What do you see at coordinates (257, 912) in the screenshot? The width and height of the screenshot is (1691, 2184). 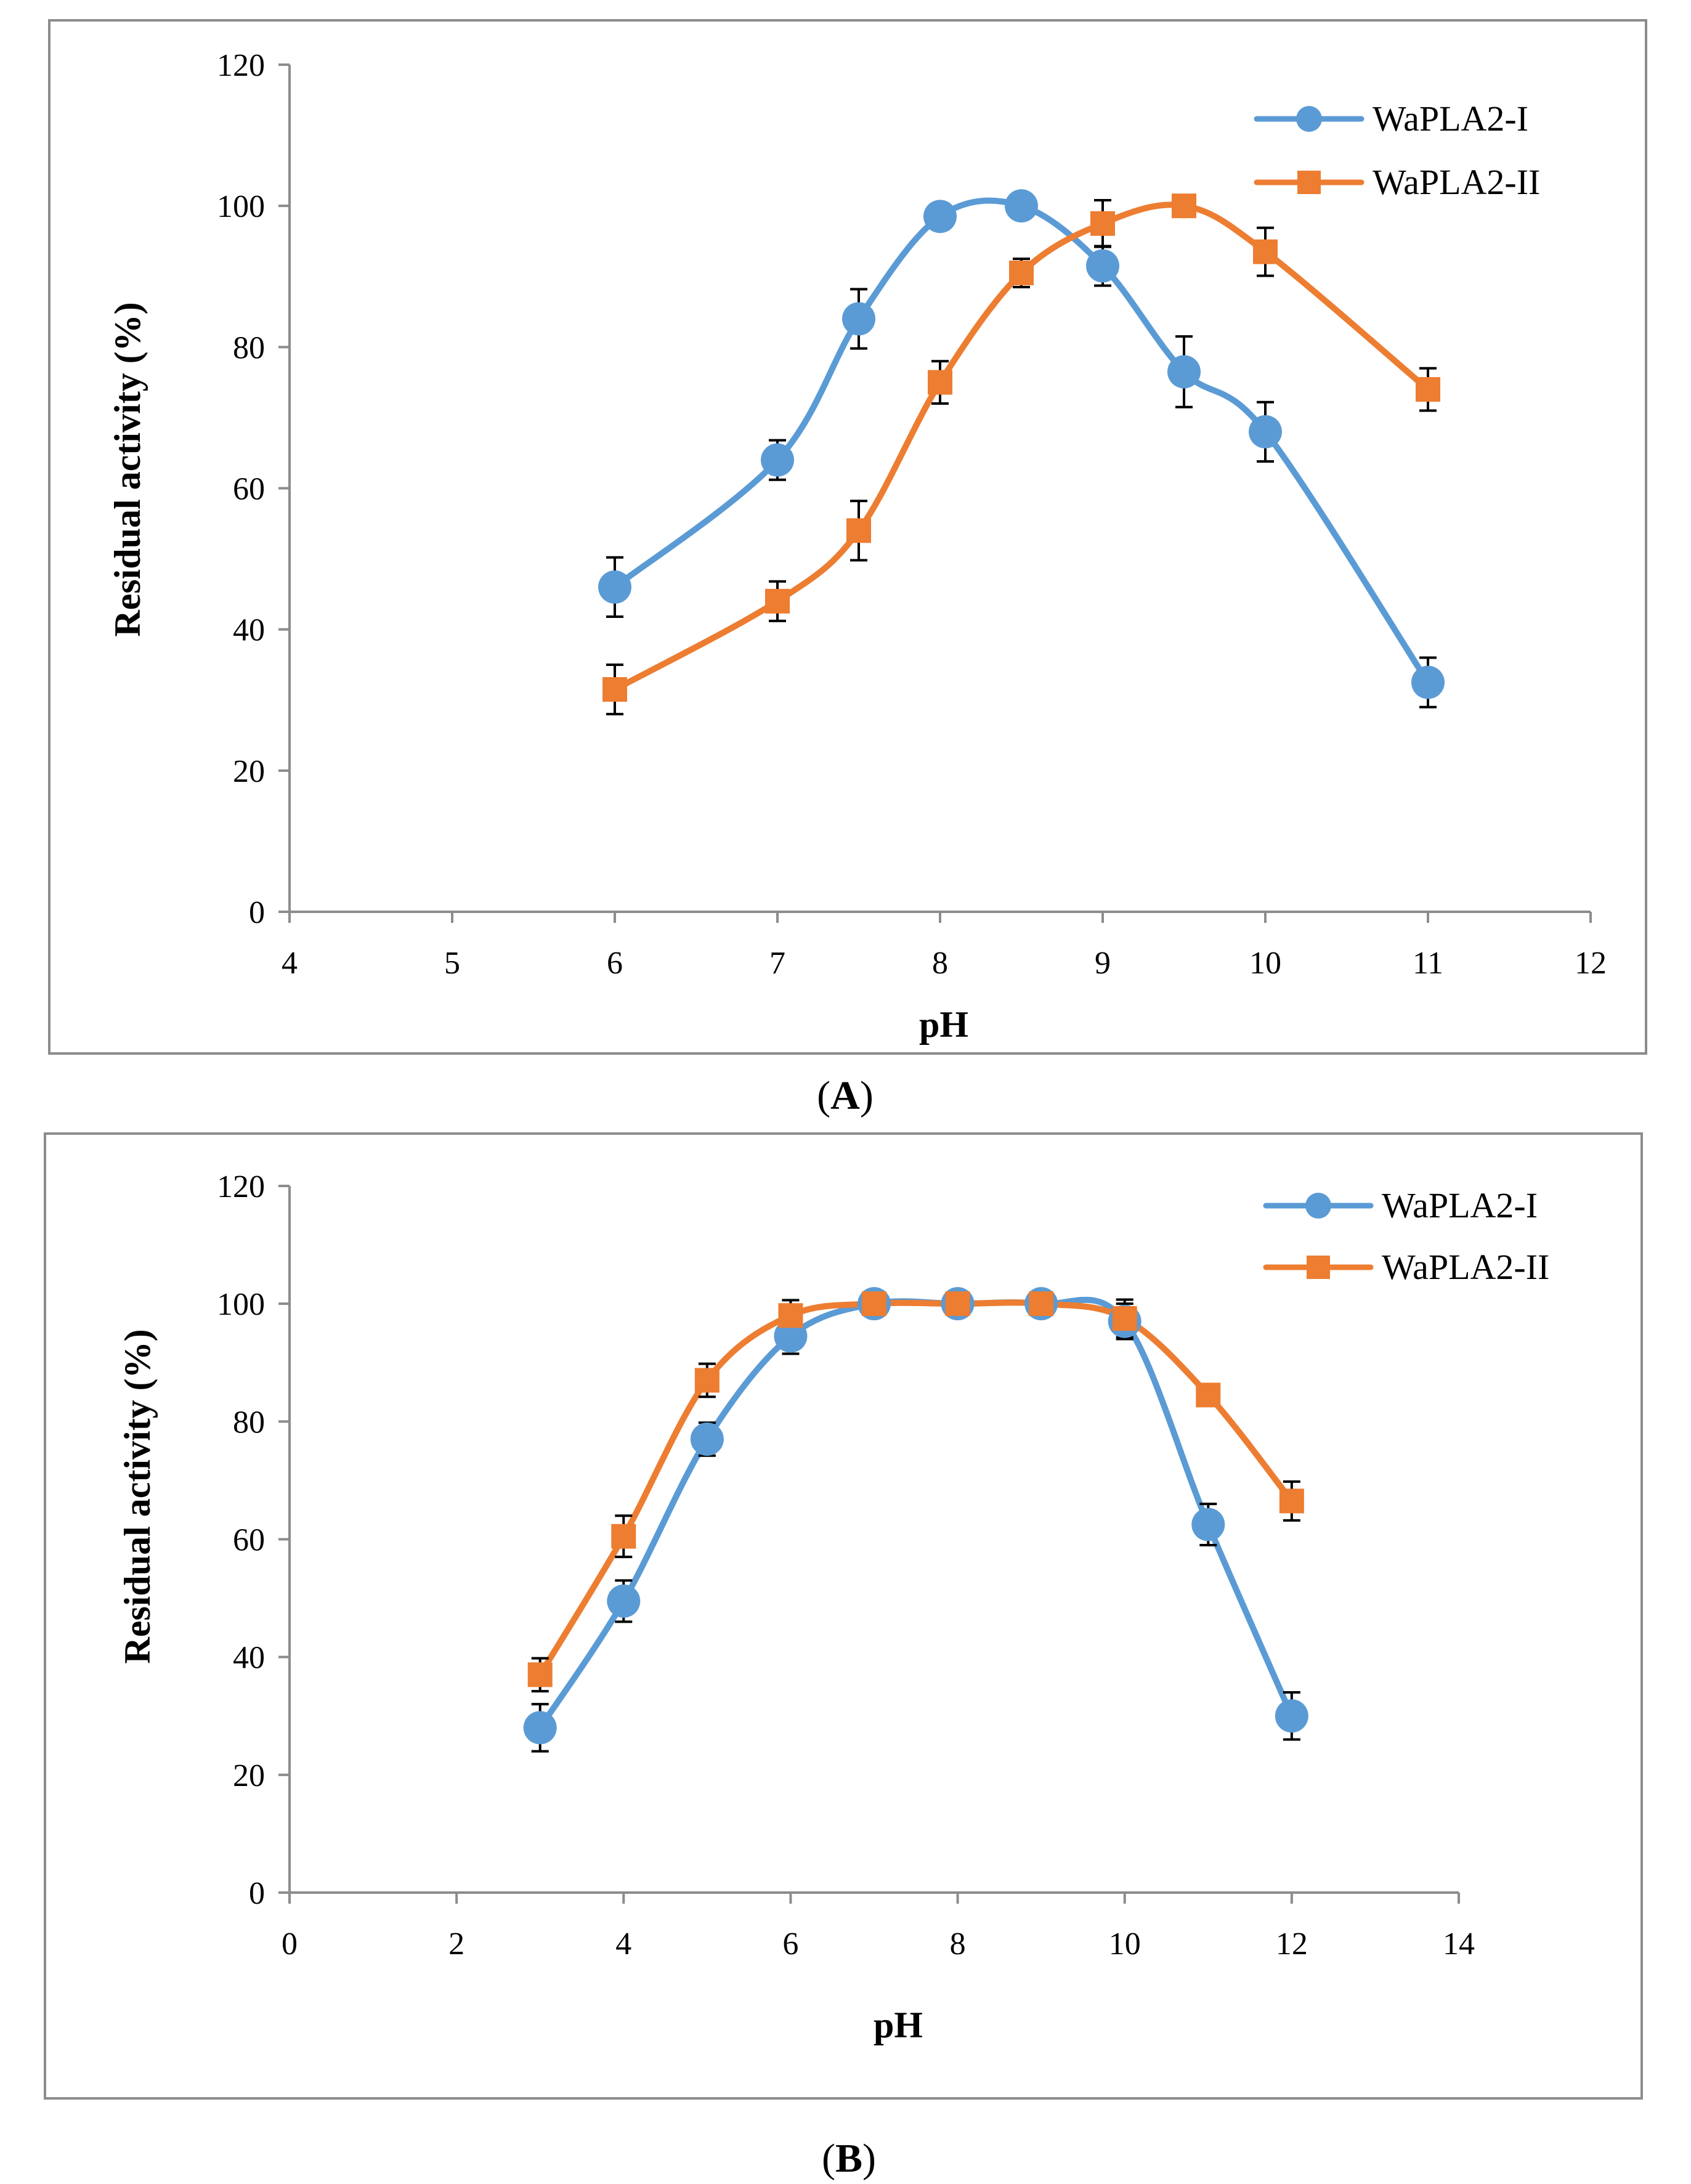 I see `panel-a-ytick-label: 0` at bounding box center [257, 912].